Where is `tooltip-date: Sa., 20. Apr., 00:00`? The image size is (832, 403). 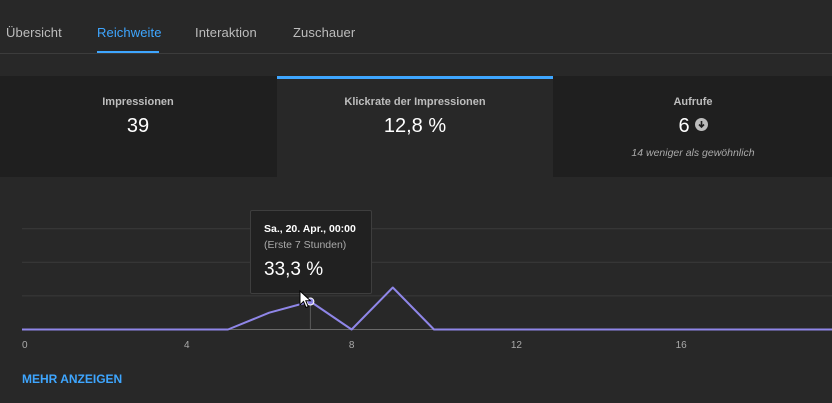 tooltip-date: Sa., 20. Apr., 00:00 is located at coordinates (310, 229).